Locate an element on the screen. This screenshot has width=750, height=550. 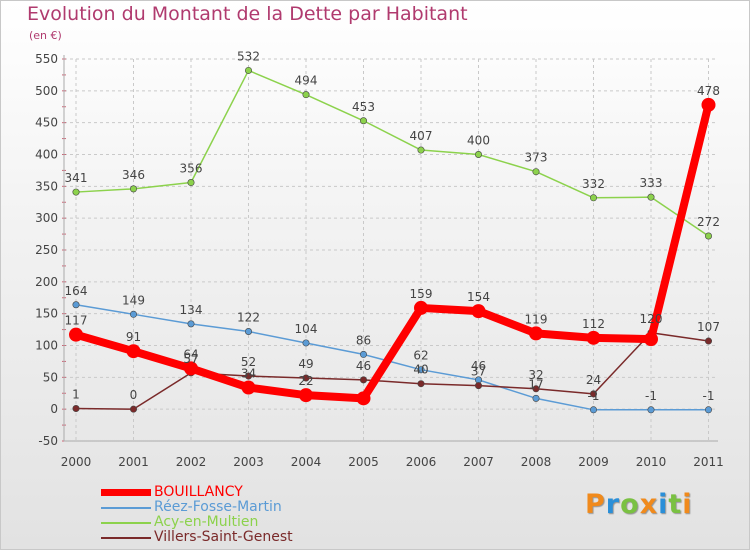
legend-swatch-acy-en-multien is located at coordinates (126, 523).